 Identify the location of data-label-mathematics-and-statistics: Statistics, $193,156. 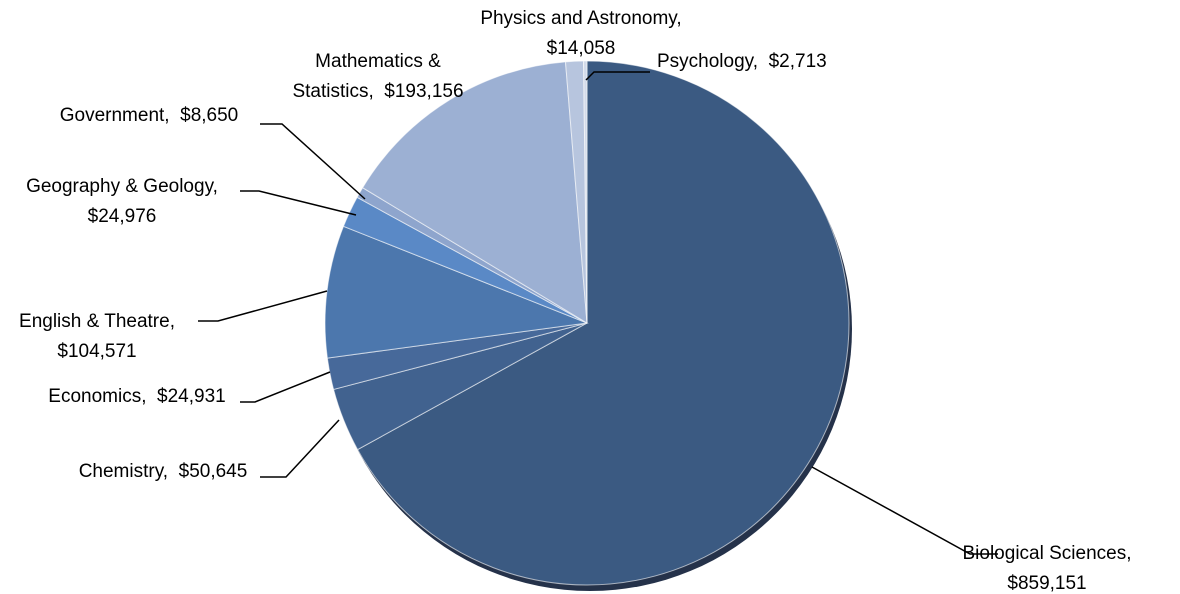
(377, 91).